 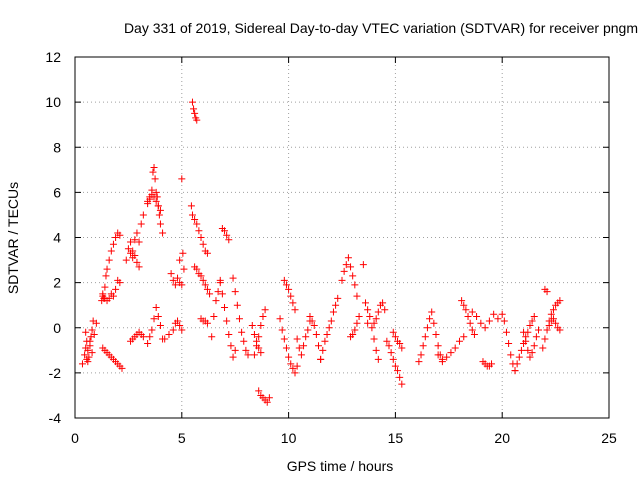 I want to click on series-arc-1.5-mid, so click(x=111, y=290).